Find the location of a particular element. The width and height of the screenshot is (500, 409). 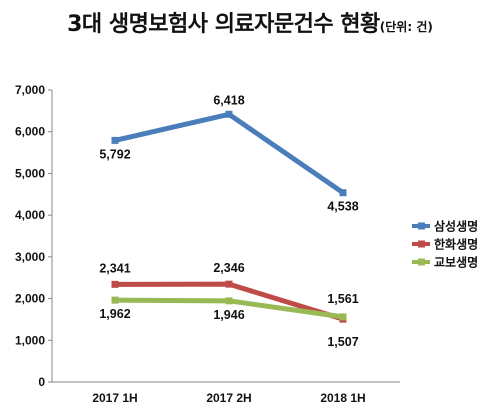

data-label: 5,792 is located at coordinates (114, 154).